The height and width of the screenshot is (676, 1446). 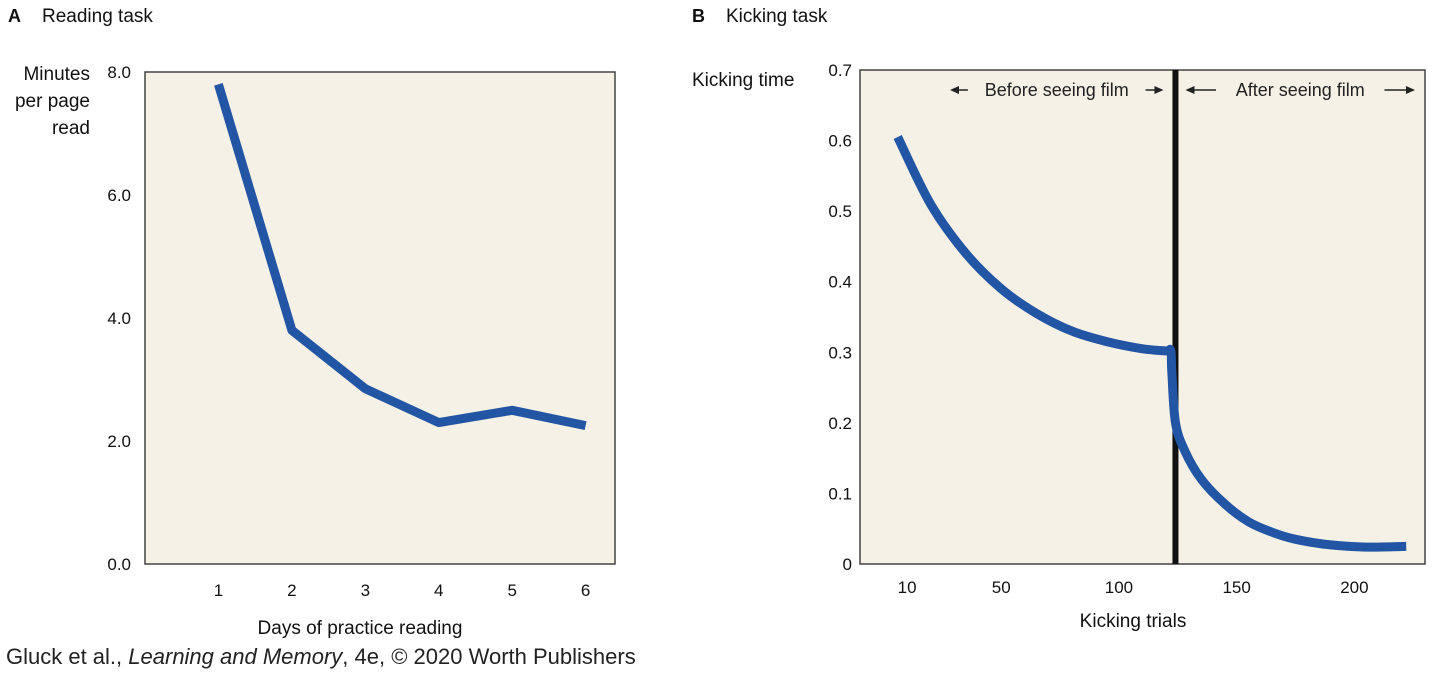 I want to click on panel-a-y-axis-label: Minutes per page read, so click(x=52, y=101).